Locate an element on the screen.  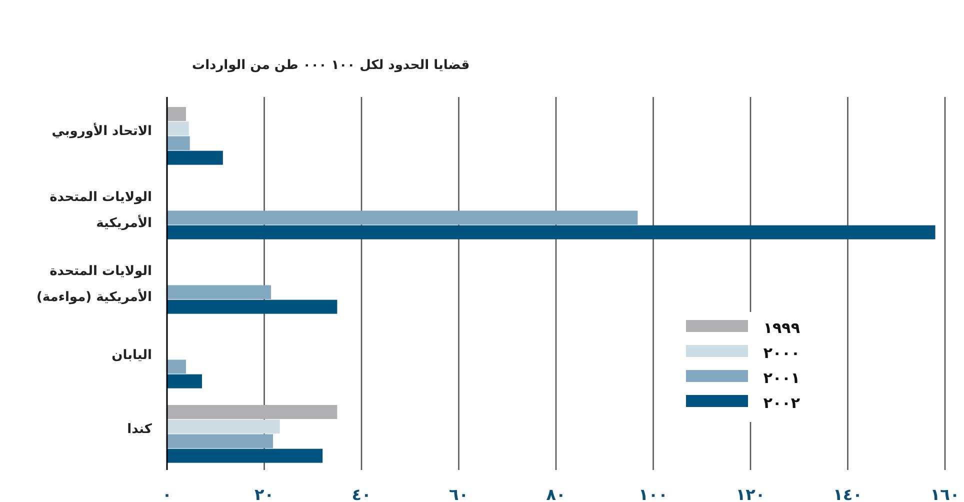
legend-label: ٢٠٠٢ is located at coordinates (781, 403).